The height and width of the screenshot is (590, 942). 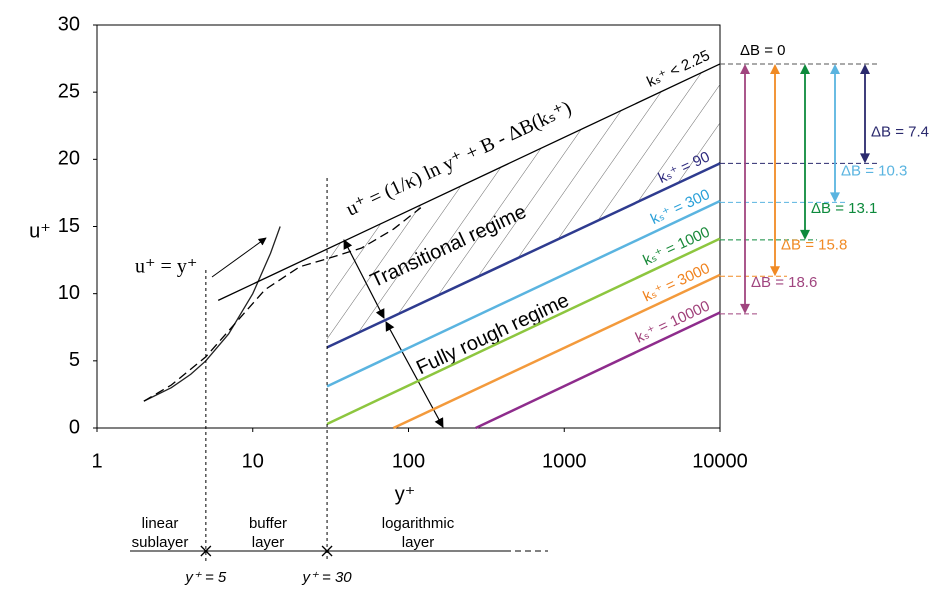 What do you see at coordinates (564, 461) in the screenshot?
I see `x-tick-label: 1000` at bounding box center [564, 461].